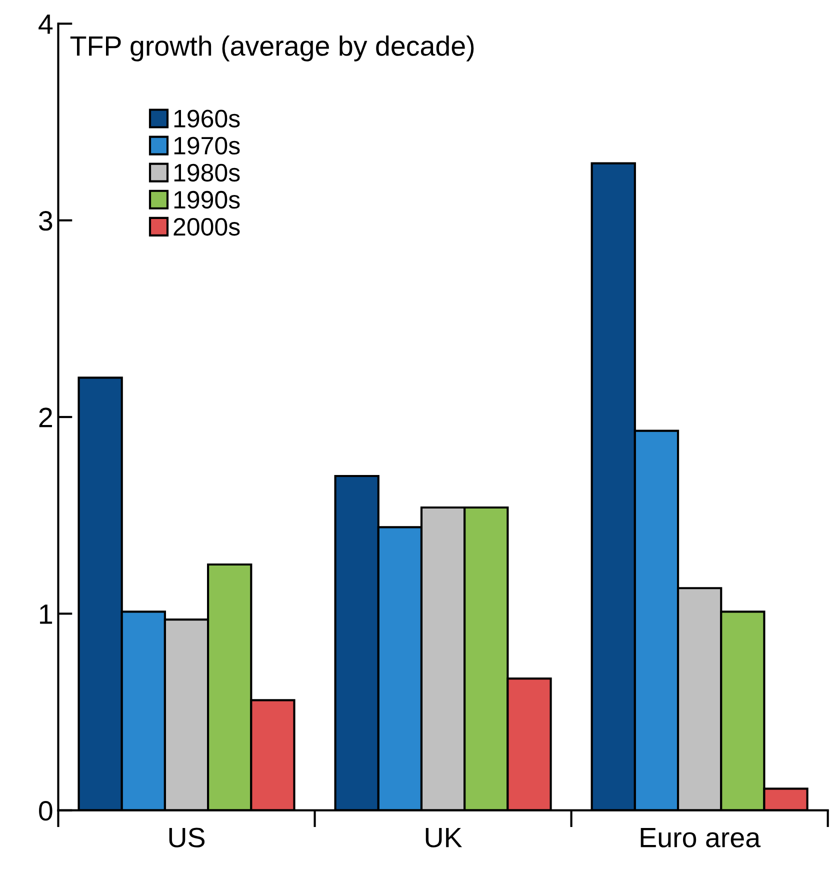 Image resolution: width=832 pixels, height=877 pixels. Describe the element at coordinates (207, 145) in the screenshot. I see `legend-label: 1970s` at that location.